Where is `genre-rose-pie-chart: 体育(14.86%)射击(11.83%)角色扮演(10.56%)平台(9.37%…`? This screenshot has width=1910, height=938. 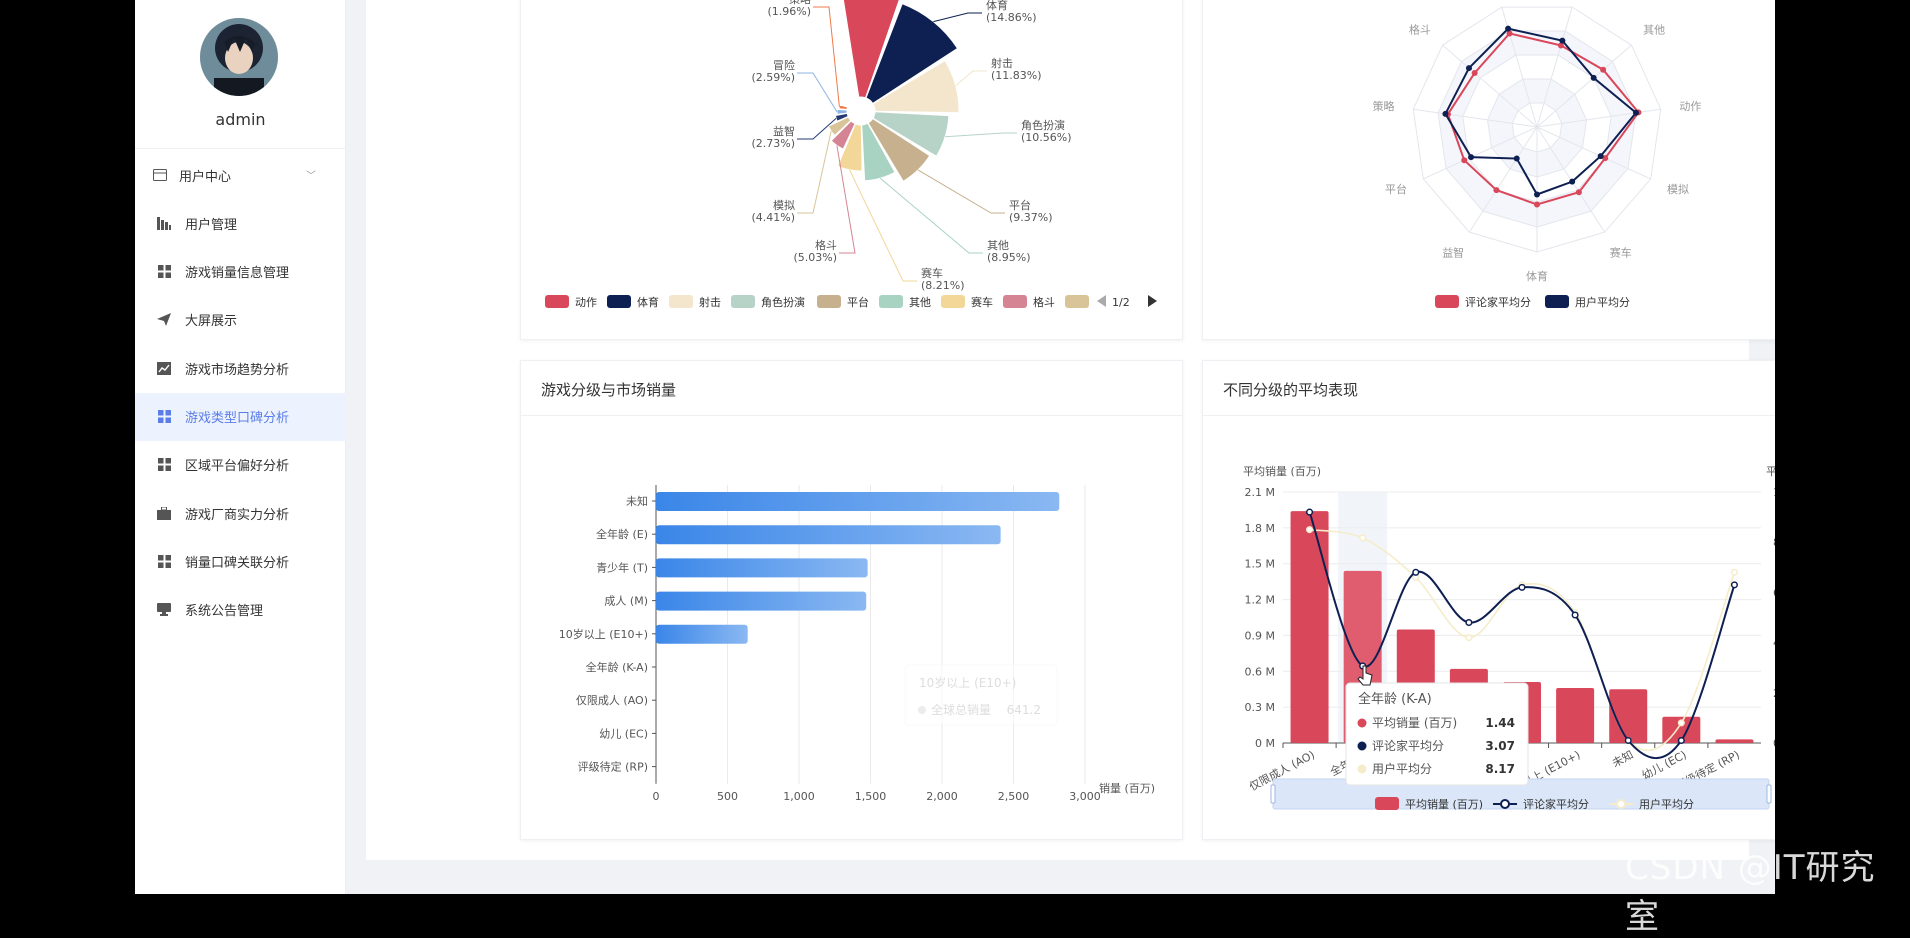
genre-rose-pie-chart: 体育(14.86%)射击(11.83%)角色扮演(10.56%)平台(9.37%… is located at coordinates (851, 154).